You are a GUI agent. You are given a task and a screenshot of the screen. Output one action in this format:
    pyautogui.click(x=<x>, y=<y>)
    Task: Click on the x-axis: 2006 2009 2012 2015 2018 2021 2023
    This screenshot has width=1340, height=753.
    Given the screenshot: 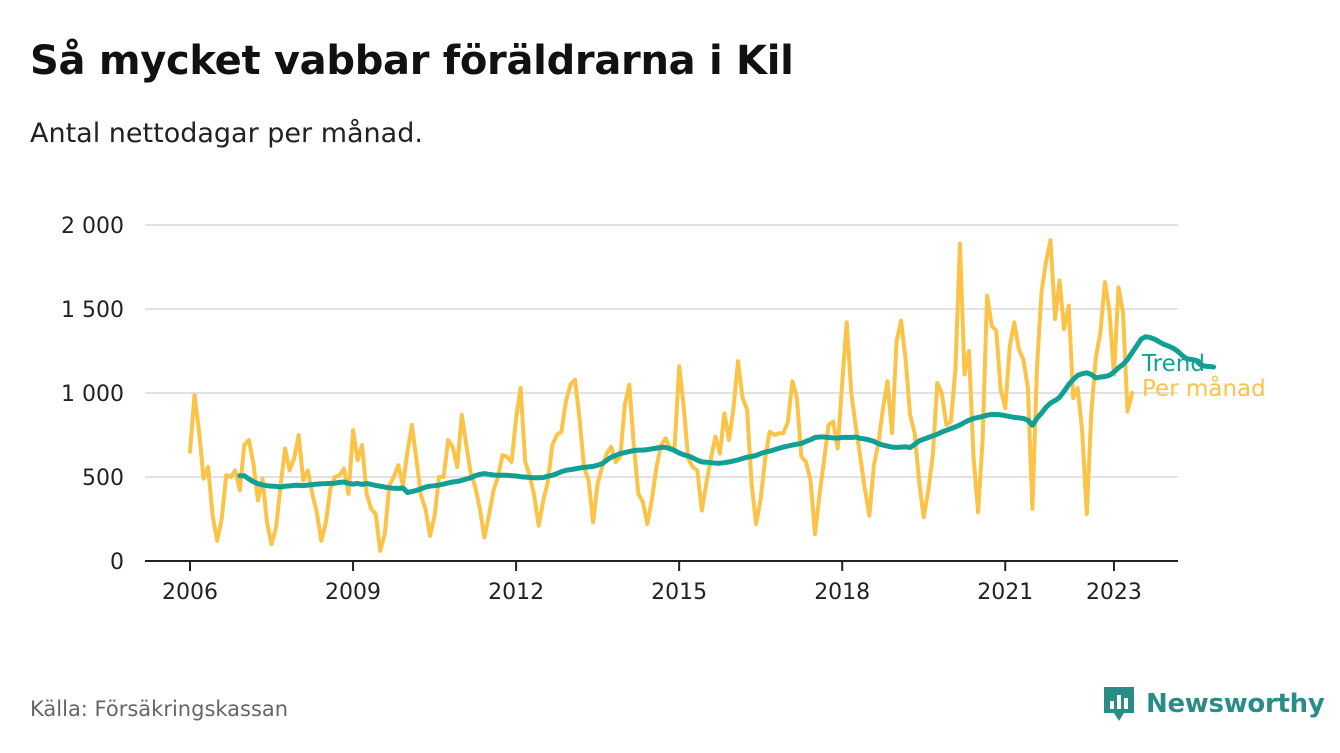 What is the action you would take?
    pyautogui.click(x=661, y=582)
    